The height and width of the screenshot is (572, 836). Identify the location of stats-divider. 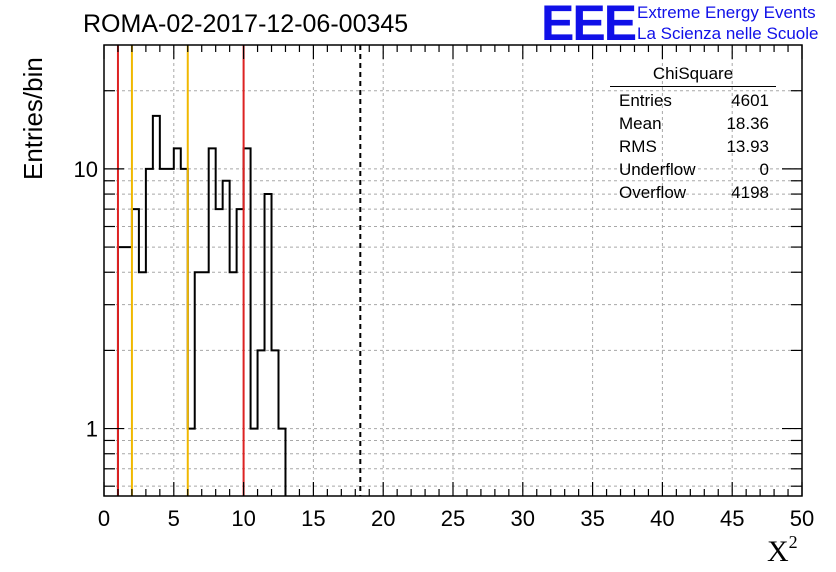
(693, 86).